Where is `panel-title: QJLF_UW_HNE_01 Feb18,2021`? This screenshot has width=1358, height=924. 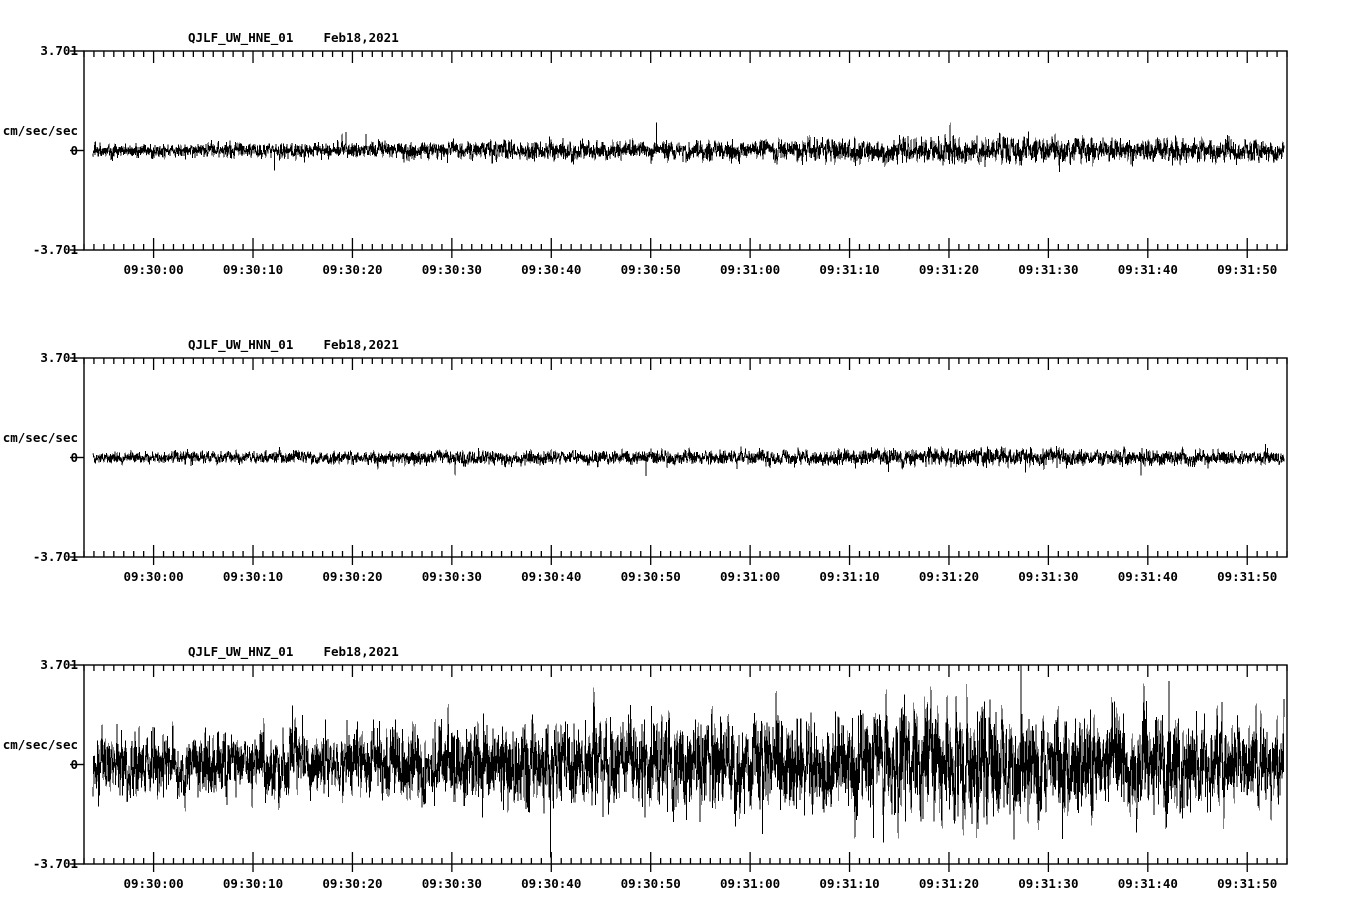 panel-title: QJLF_UW_HNE_01 Feb18,2021 is located at coordinates (293, 37).